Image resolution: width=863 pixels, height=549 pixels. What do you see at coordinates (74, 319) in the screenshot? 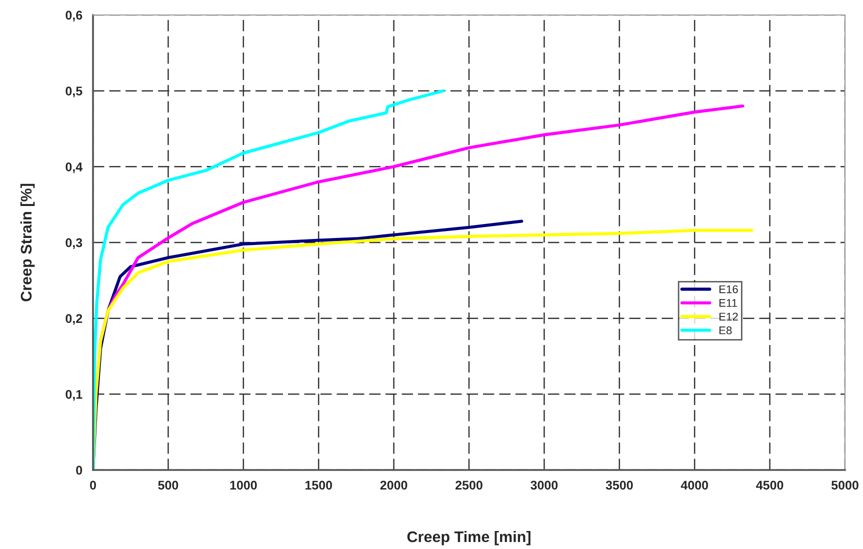
I see `y-tick-label: 0,2` at bounding box center [74, 319].